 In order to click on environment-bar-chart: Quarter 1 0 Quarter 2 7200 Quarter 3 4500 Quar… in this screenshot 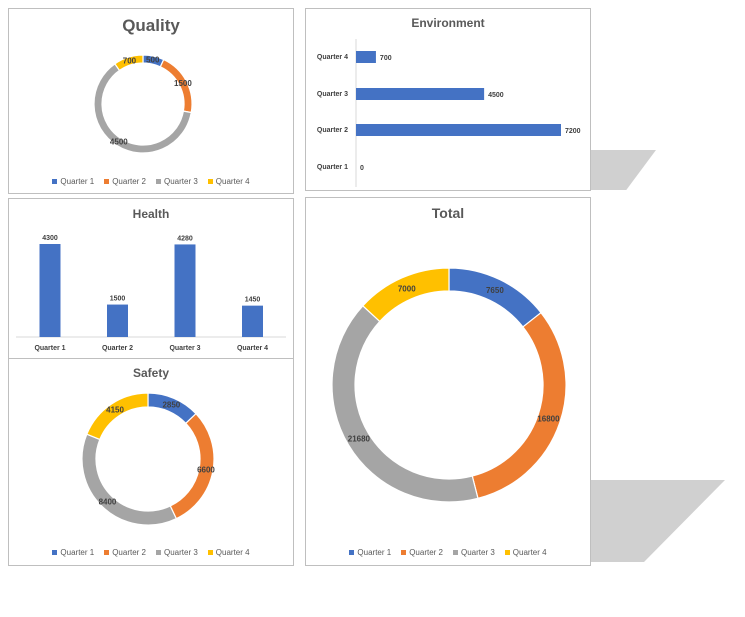, I will do `click(449, 113)`.